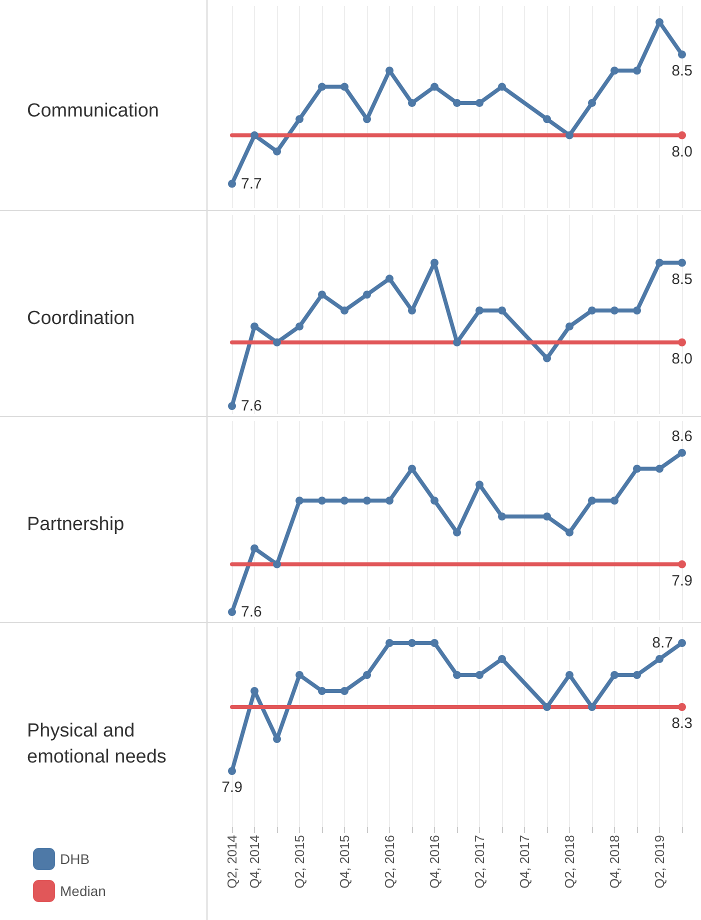 The image size is (701, 920). What do you see at coordinates (75, 524) in the screenshot?
I see `text: Partnership` at bounding box center [75, 524].